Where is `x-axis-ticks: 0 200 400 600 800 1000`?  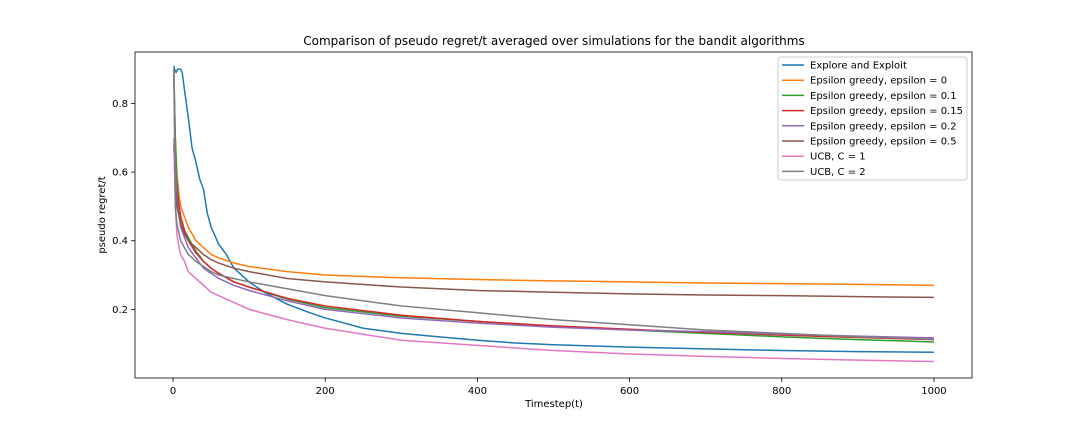 x-axis-ticks: 0 200 400 600 800 1000 is located at coordinates (558, 387).